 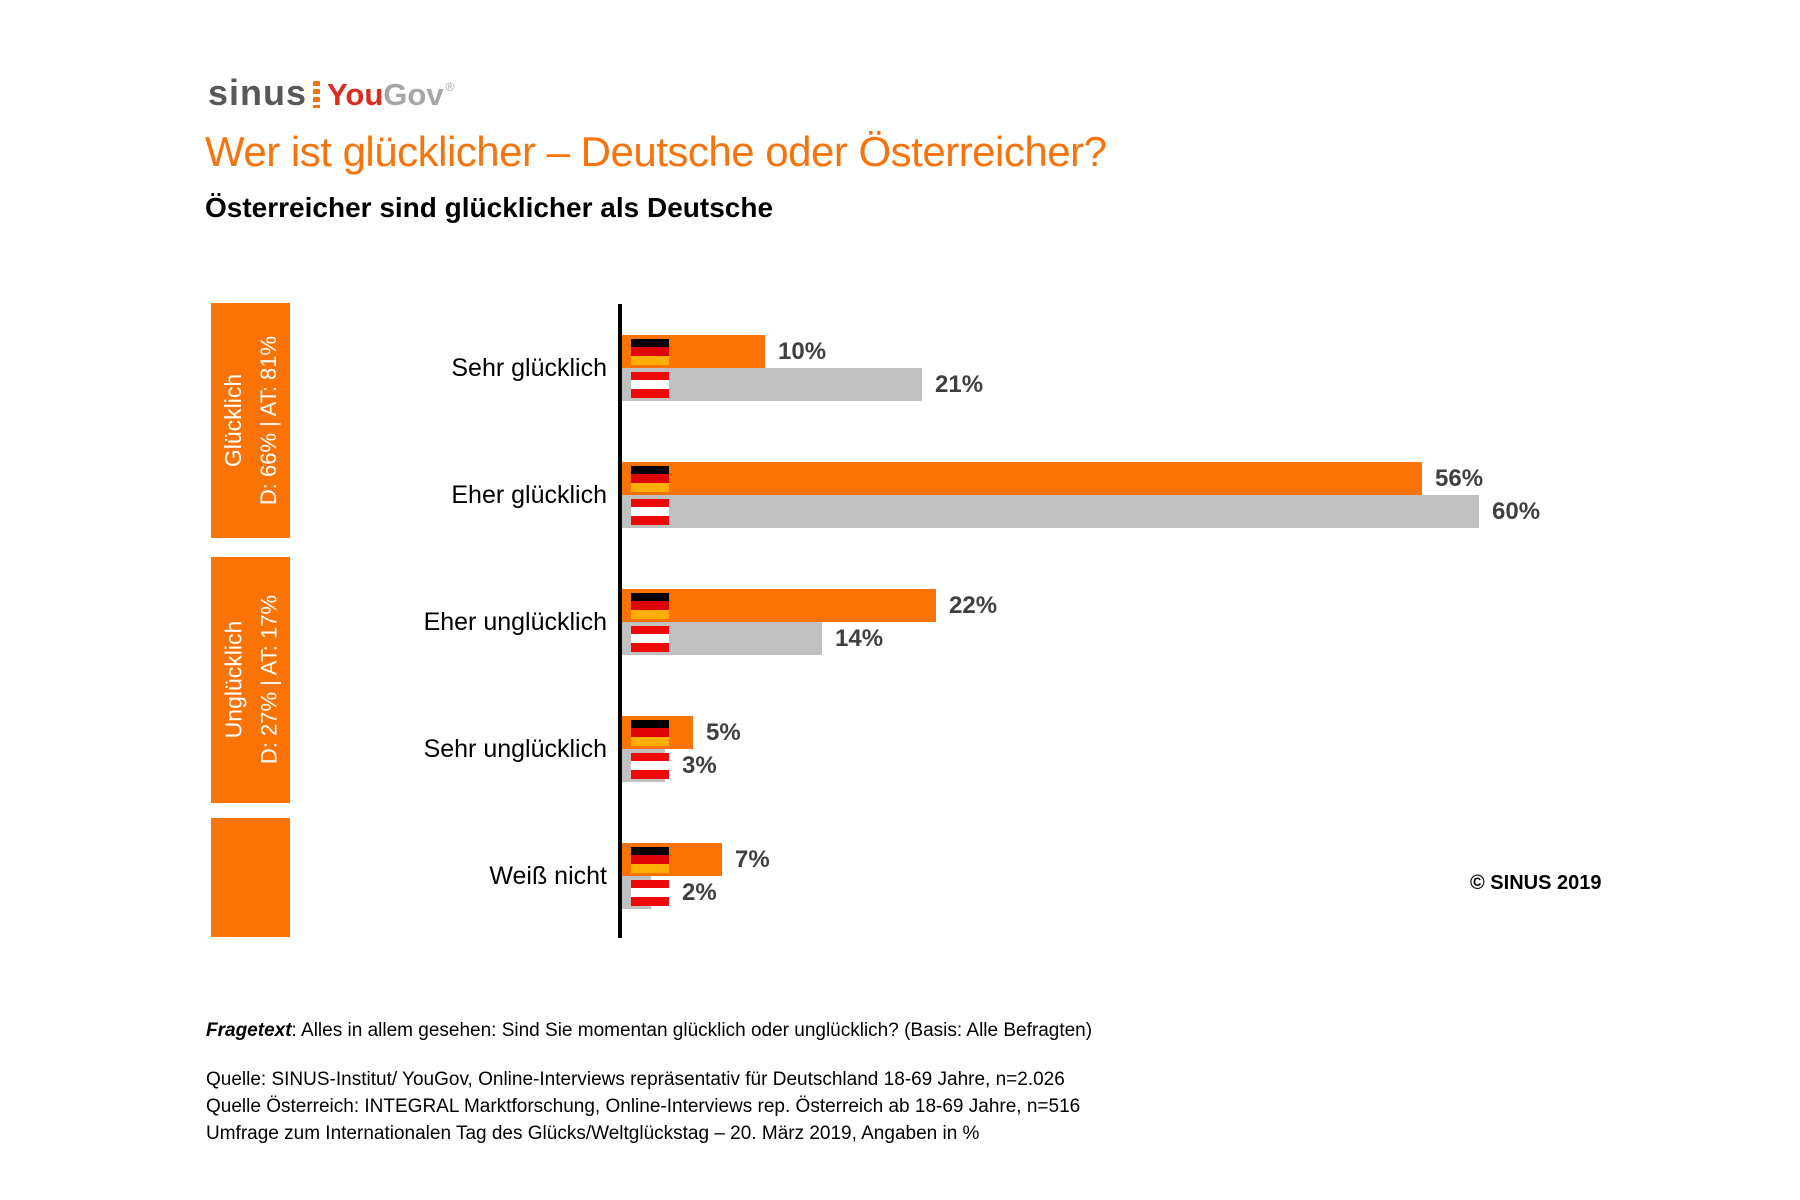 What do you see at coordinates (529, 368) in the screenshot?
I see `category-label-sehr-gl-cklich: Sehr glücklich` at bounding box center [529, 368].